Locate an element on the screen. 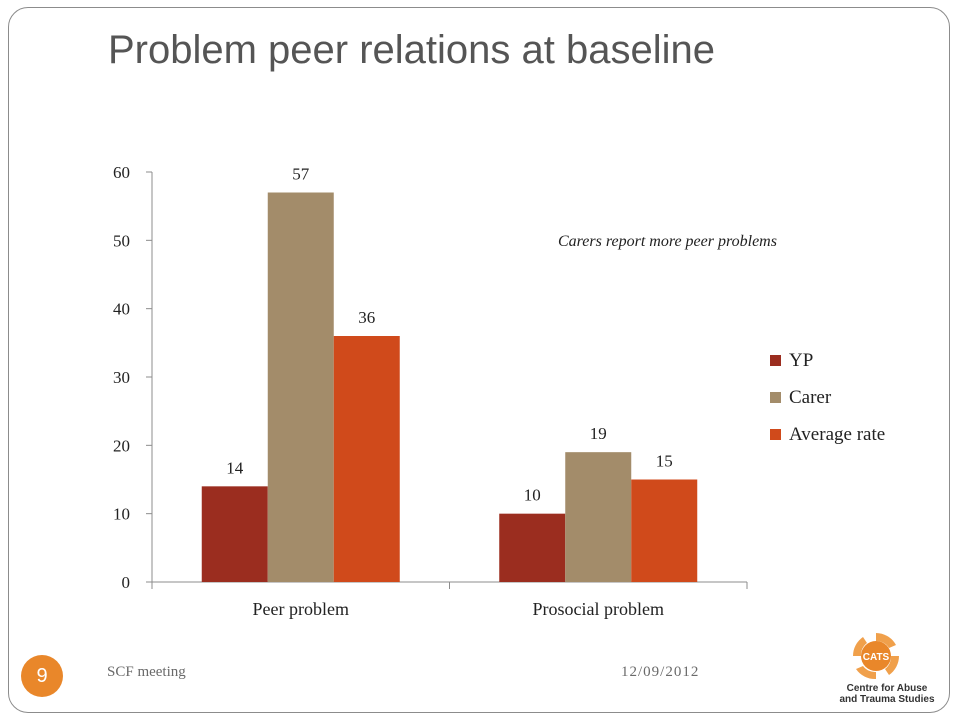 This screenshot has width=960, height=720. bar-average-rate-prosocial-problem is located at coordinates (664, 530).